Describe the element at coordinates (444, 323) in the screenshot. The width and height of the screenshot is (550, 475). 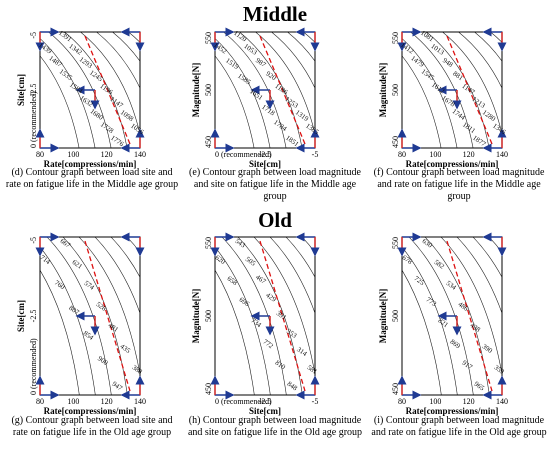
I see `contour-label: 821` at that location.